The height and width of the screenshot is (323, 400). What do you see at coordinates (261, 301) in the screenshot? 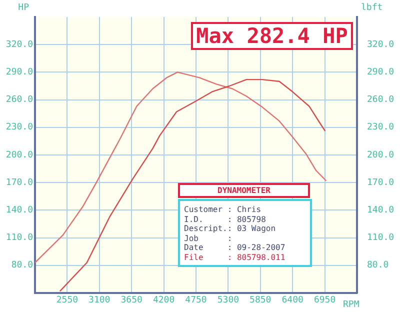
I see `x-tick-label: 5850` at bounding box center [261, 301].